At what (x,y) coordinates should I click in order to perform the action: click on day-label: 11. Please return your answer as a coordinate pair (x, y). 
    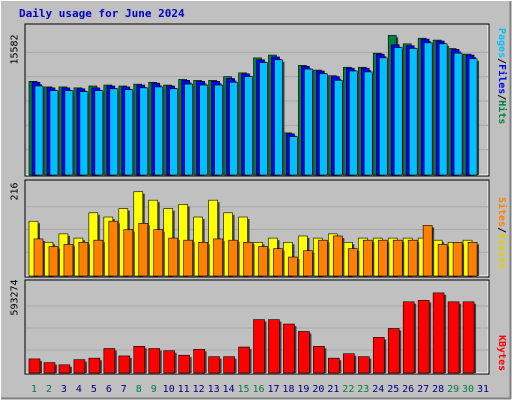
    Looking at the image, I should click on (184, 389).